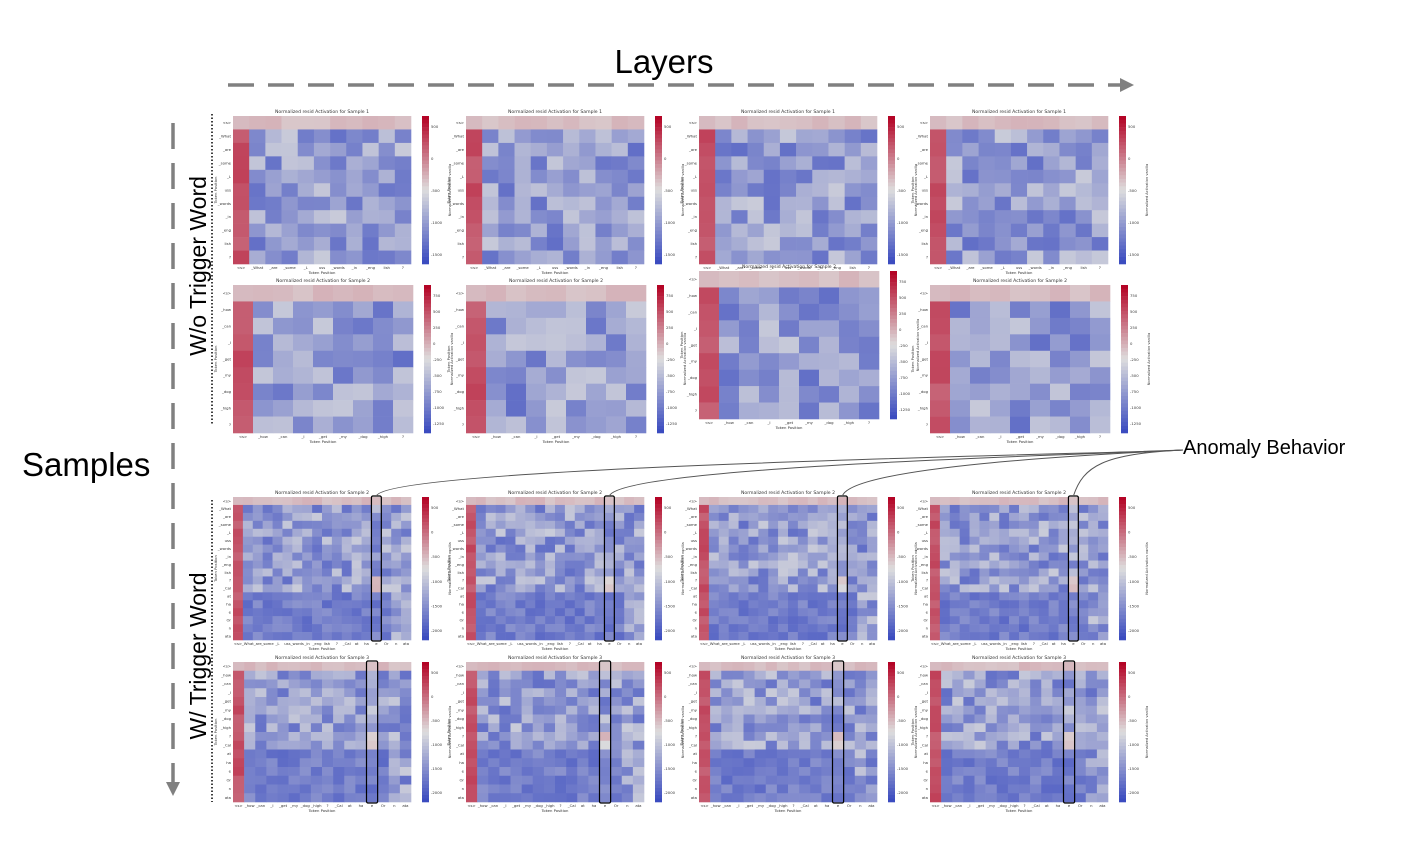  What do you see at coordinates (924, 358) in the screenshot?
I see `y-tick-label: _get` at bounding box center [924, 358].